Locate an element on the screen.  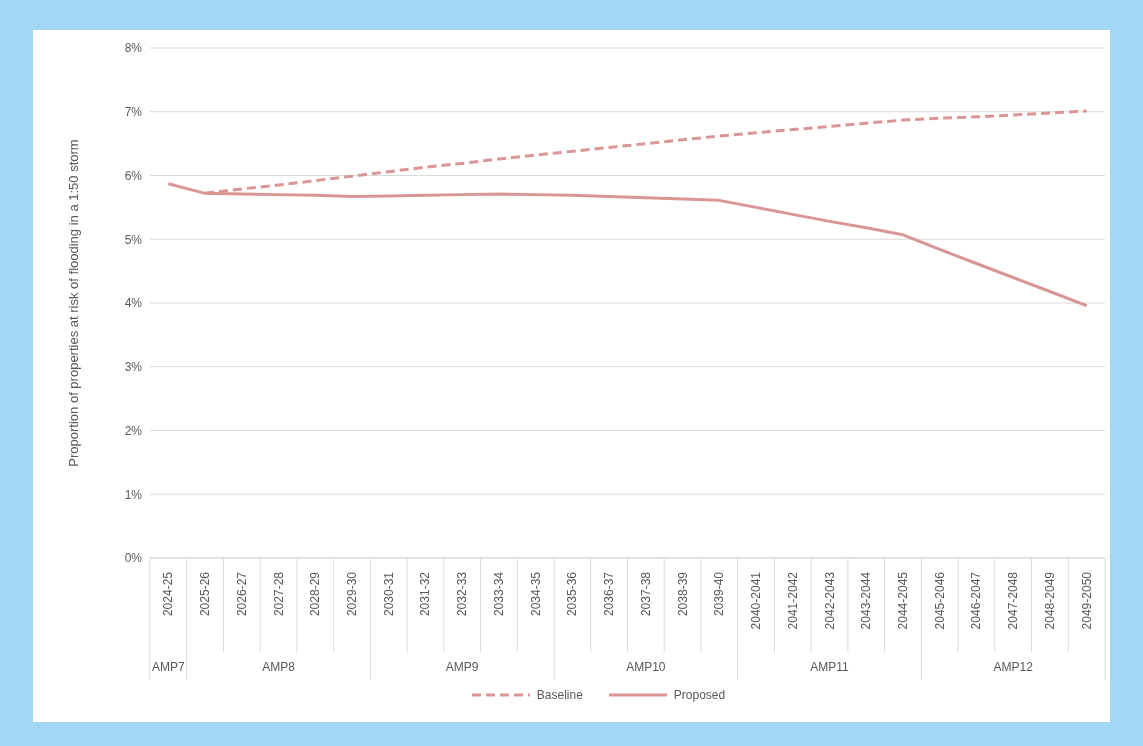
x-tick-label: 2048-2049 is located at coordinates (1049, 600).